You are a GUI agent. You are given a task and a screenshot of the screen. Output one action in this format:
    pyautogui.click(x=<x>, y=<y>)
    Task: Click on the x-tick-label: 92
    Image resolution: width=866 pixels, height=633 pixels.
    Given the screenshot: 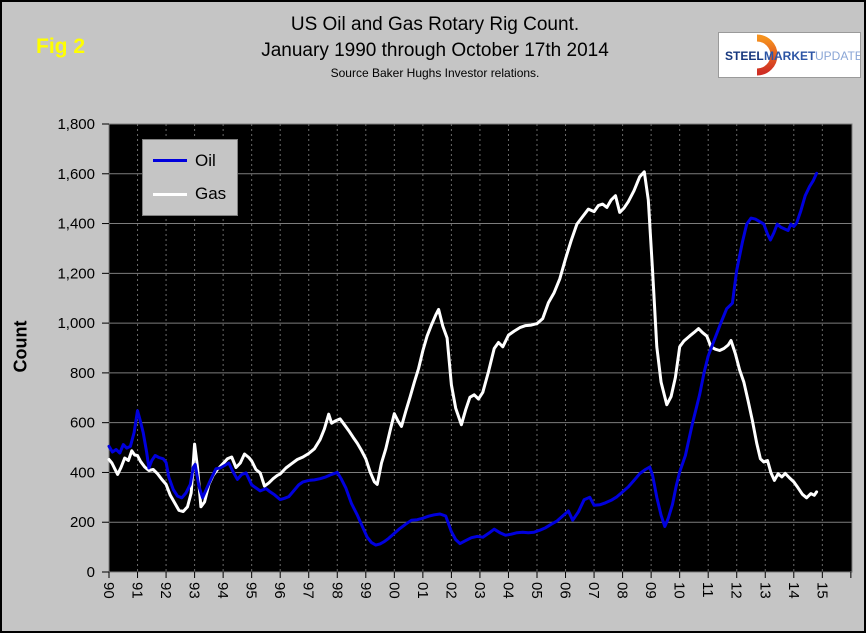 What is the action you would take?
    pyautogui.click(x=165, y=590)
    